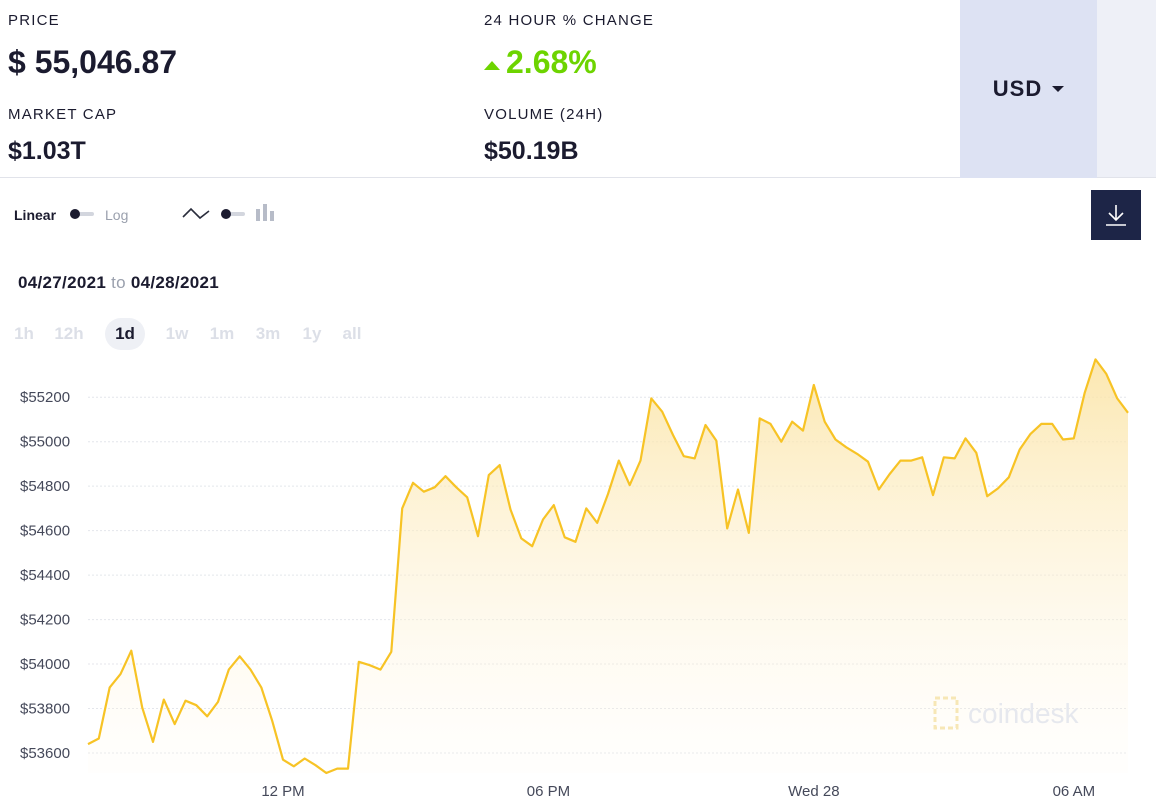  I want to click on price-value: $ 55,046.87, so click(93, 62).